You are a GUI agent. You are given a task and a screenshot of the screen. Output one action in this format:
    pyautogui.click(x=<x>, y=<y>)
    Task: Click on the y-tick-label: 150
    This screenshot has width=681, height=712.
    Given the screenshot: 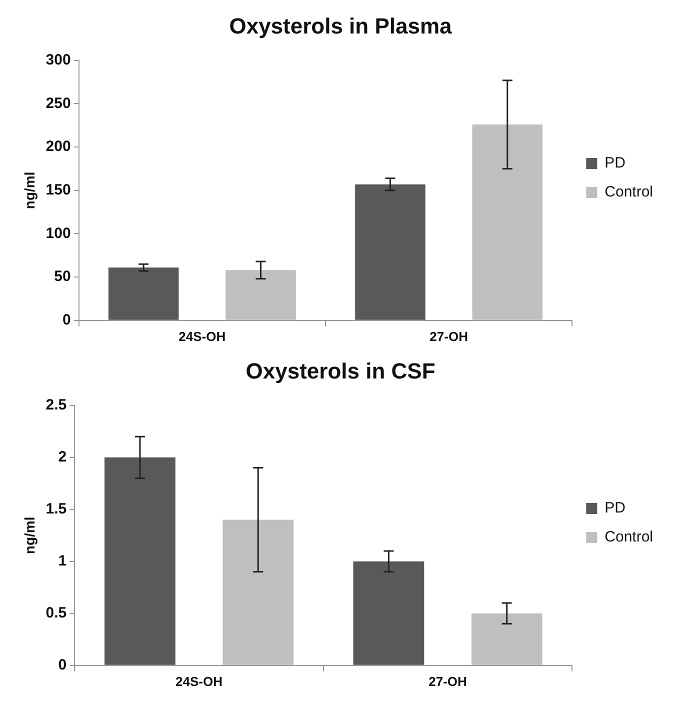 What is the action you would take?
    pyautogui.click(x=58, y=190)
    